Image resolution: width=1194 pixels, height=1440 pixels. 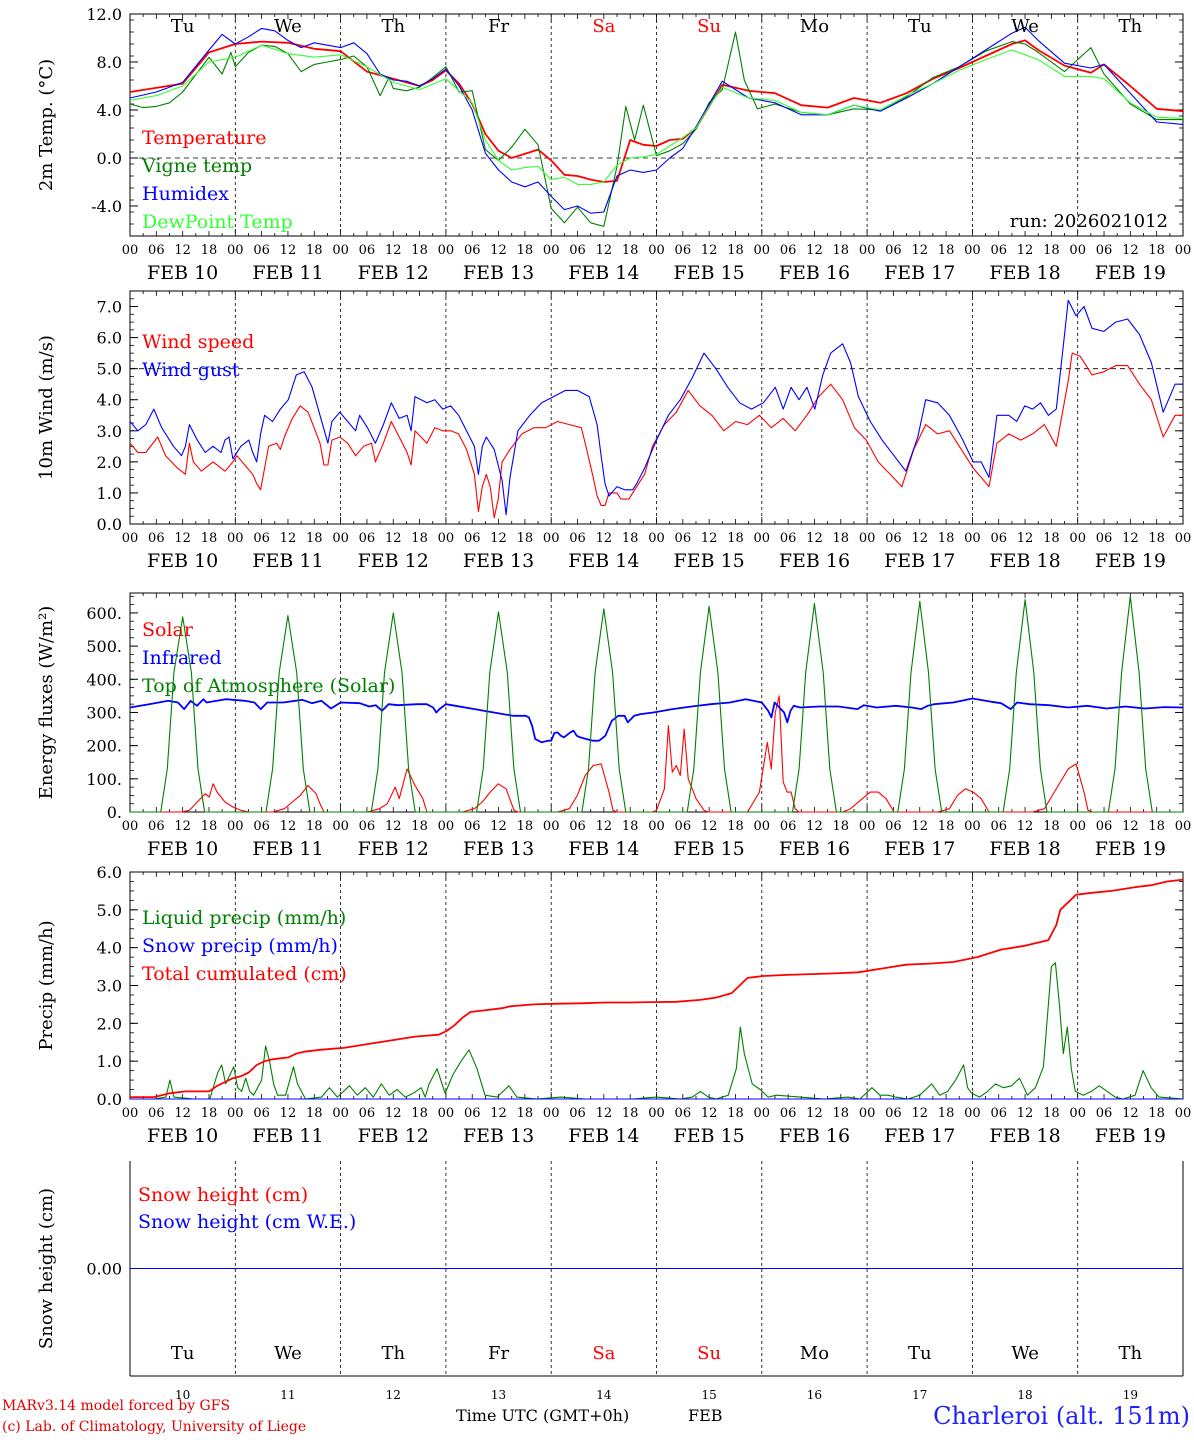 I want to click on x-axis-label: Time UTC (GMT+0h), so click(x=543, y=1415).